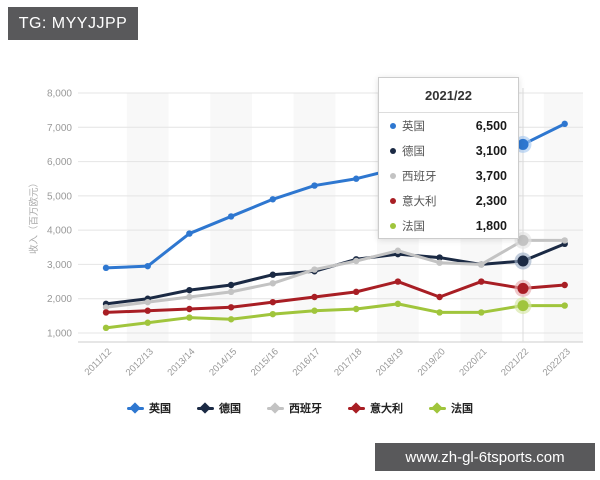 The width and height of the screenshot is (600, 480). I want to click on legend-item-france: 法国, so click(451, 408).